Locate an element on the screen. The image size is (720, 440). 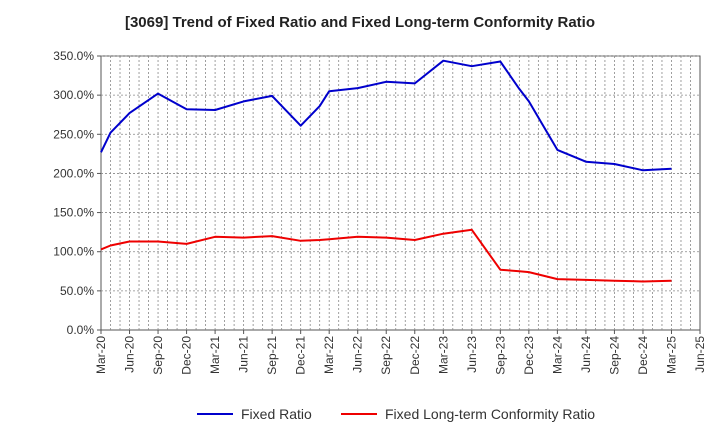
x-tick-label: Sep-21 is located at coordinates (272, 355).